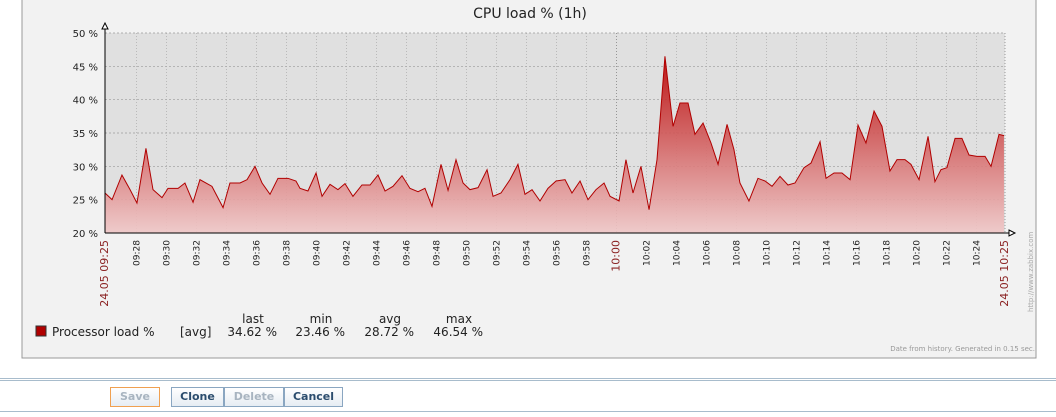  Describe the element at coordinates (438, 253) in the screenshot. I see `x-tick-label: 09:48` at that location.